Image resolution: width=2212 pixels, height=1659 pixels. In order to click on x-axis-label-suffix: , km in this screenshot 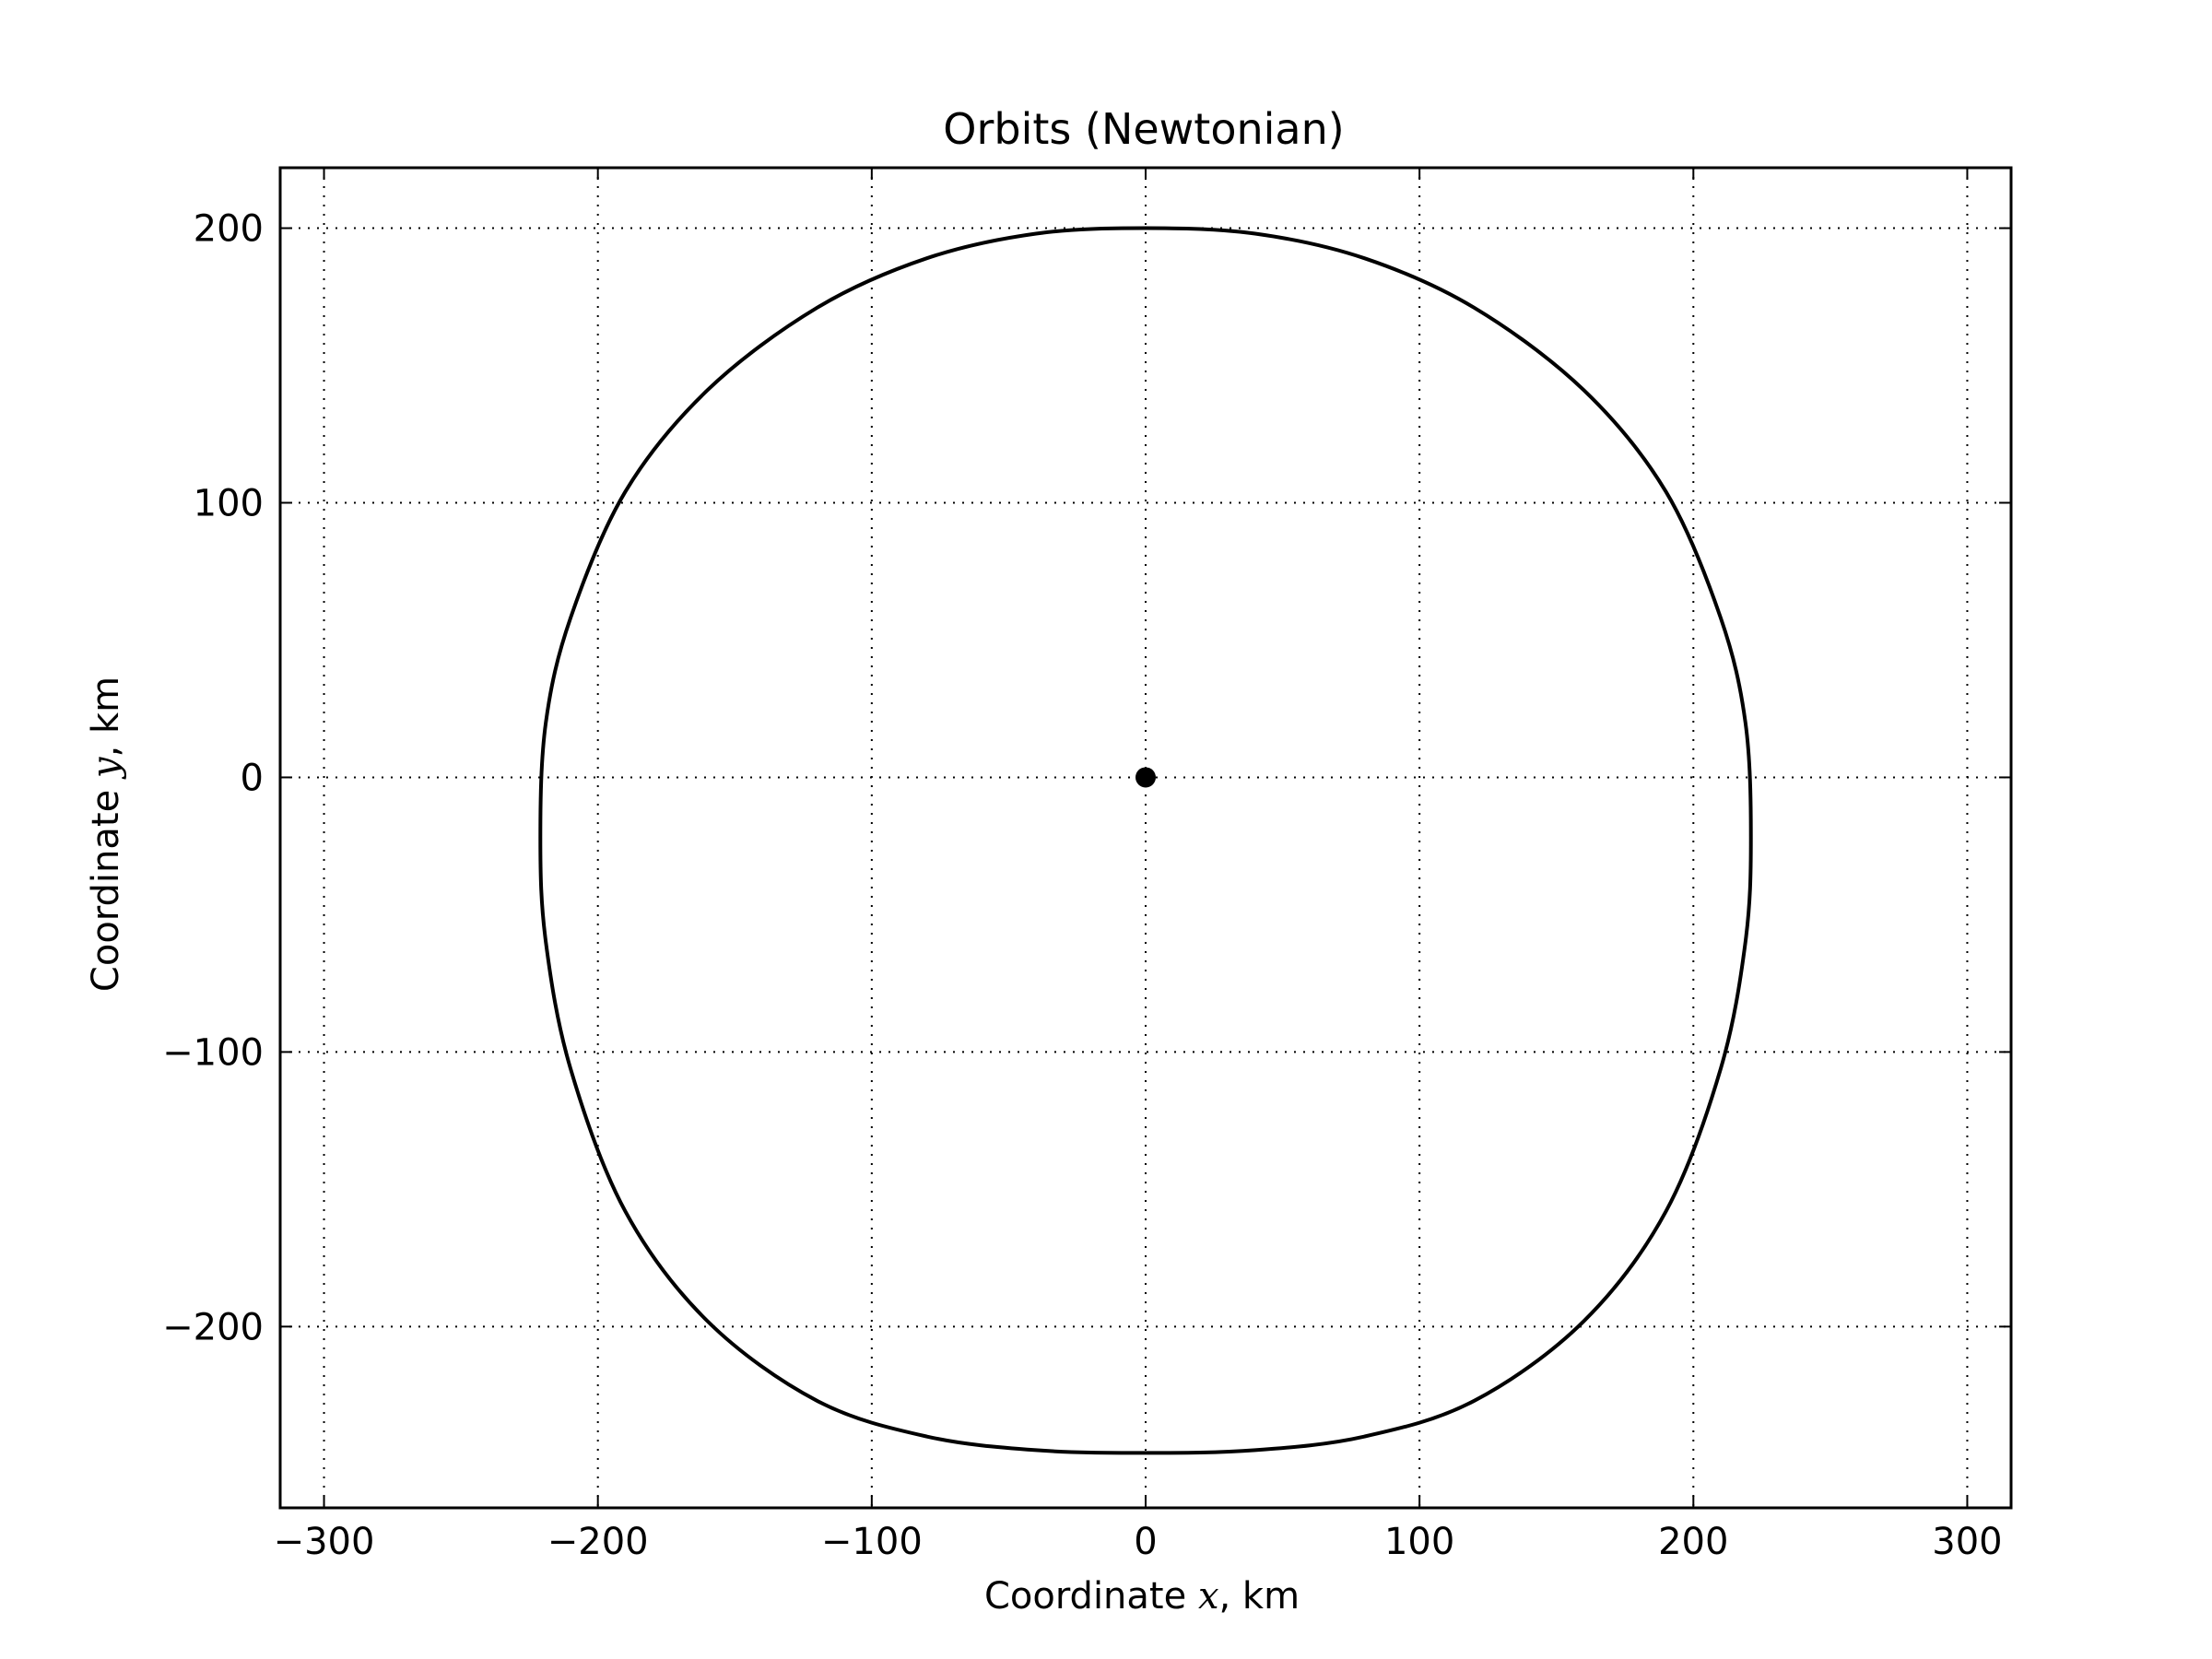, I will do `click(1259, 1596)`.